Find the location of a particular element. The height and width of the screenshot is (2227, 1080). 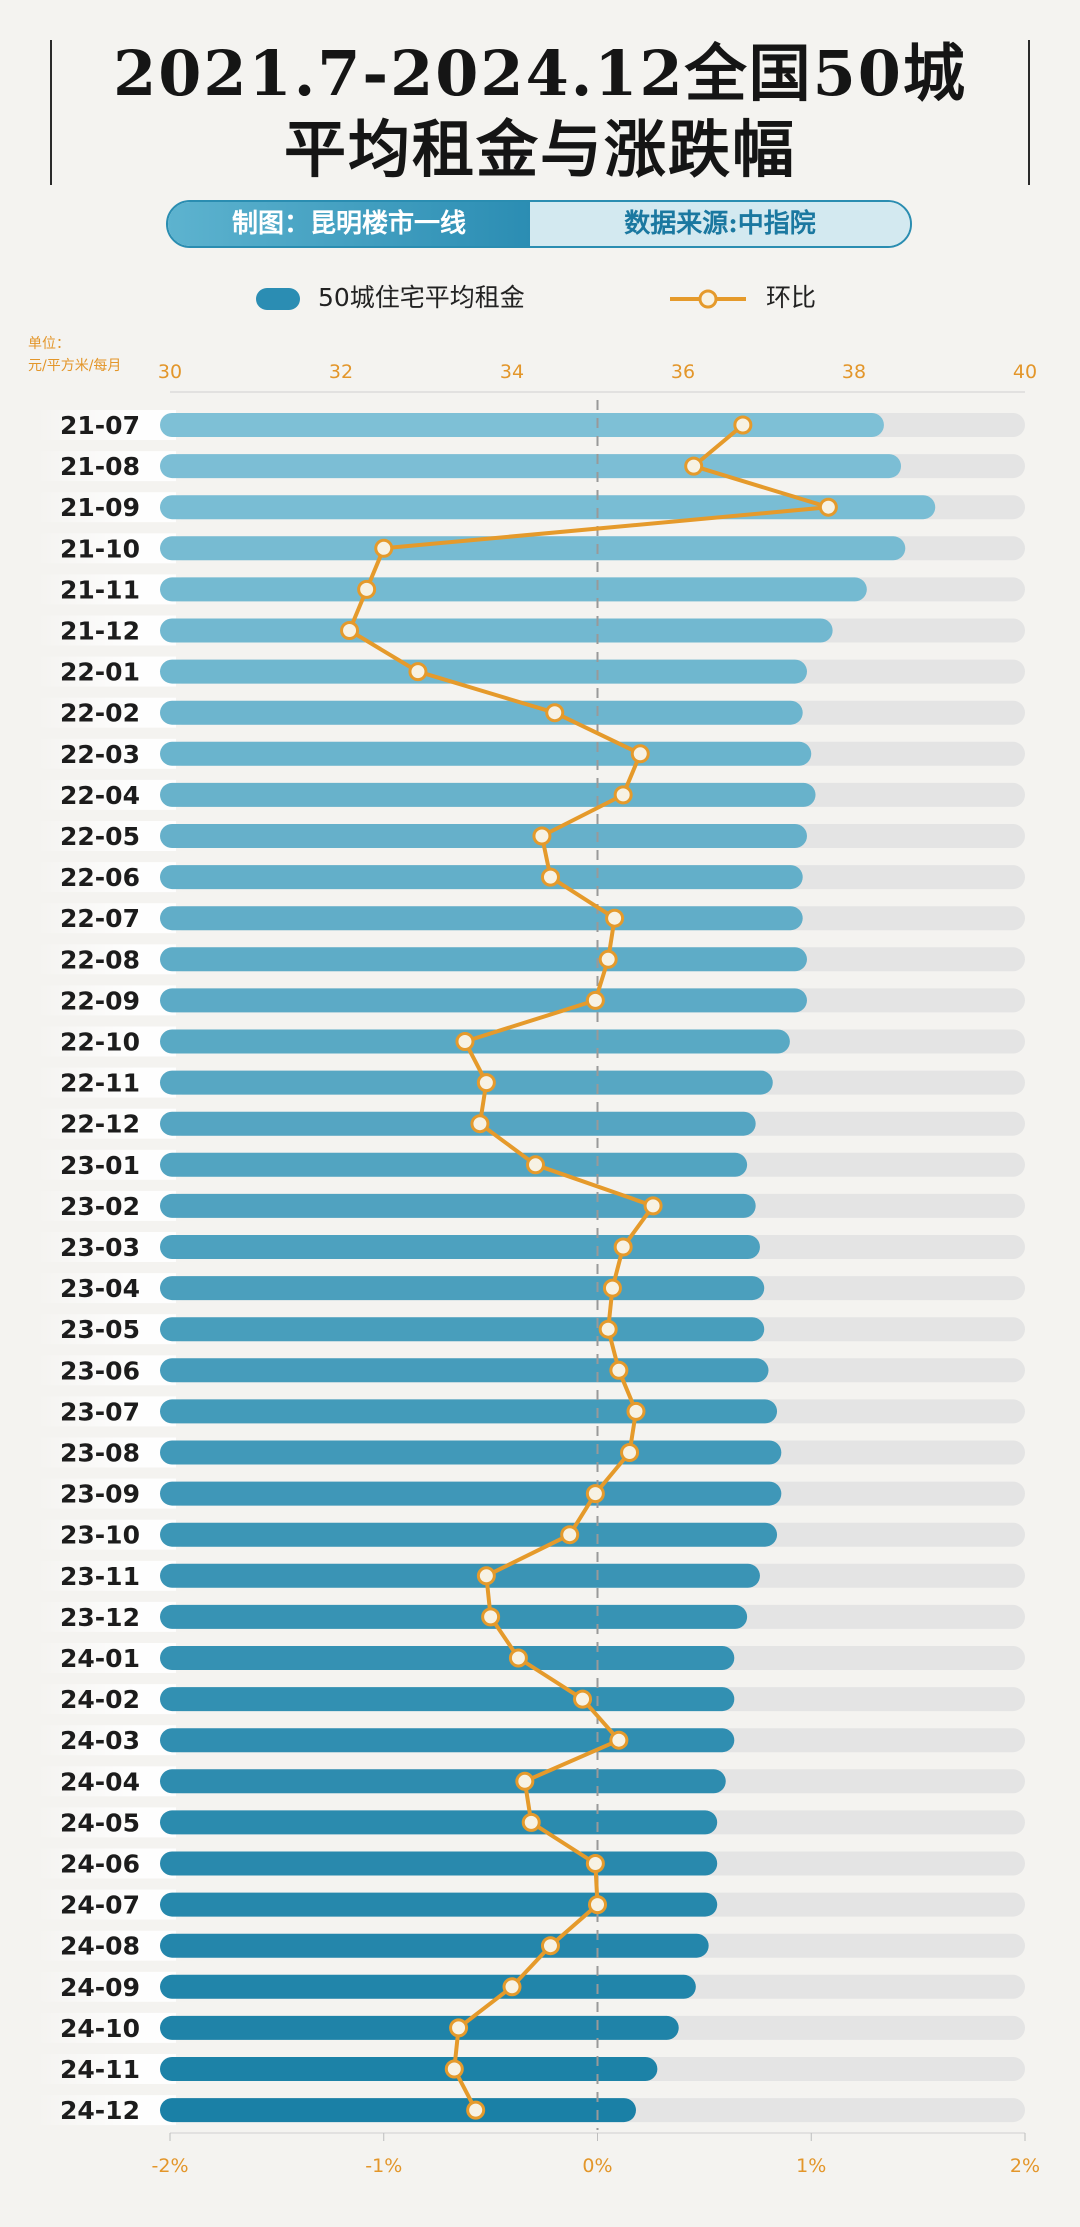

row-label-24-04: 24-04 is located at coordinates (100, 1781).